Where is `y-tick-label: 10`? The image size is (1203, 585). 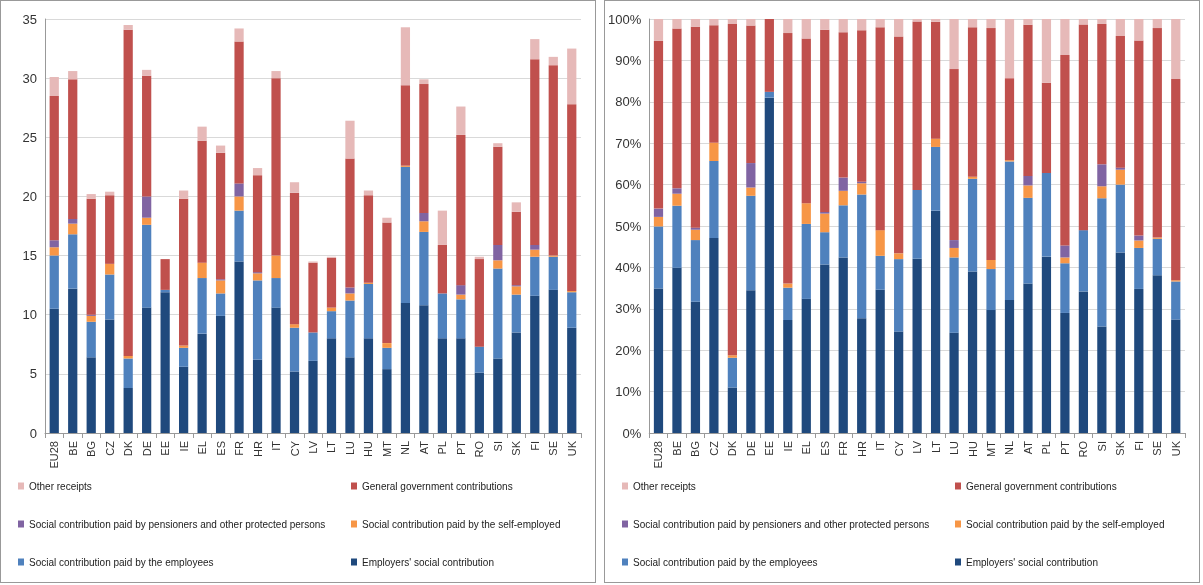 y-tick-label: 10 is located at coordinates (29, 315).